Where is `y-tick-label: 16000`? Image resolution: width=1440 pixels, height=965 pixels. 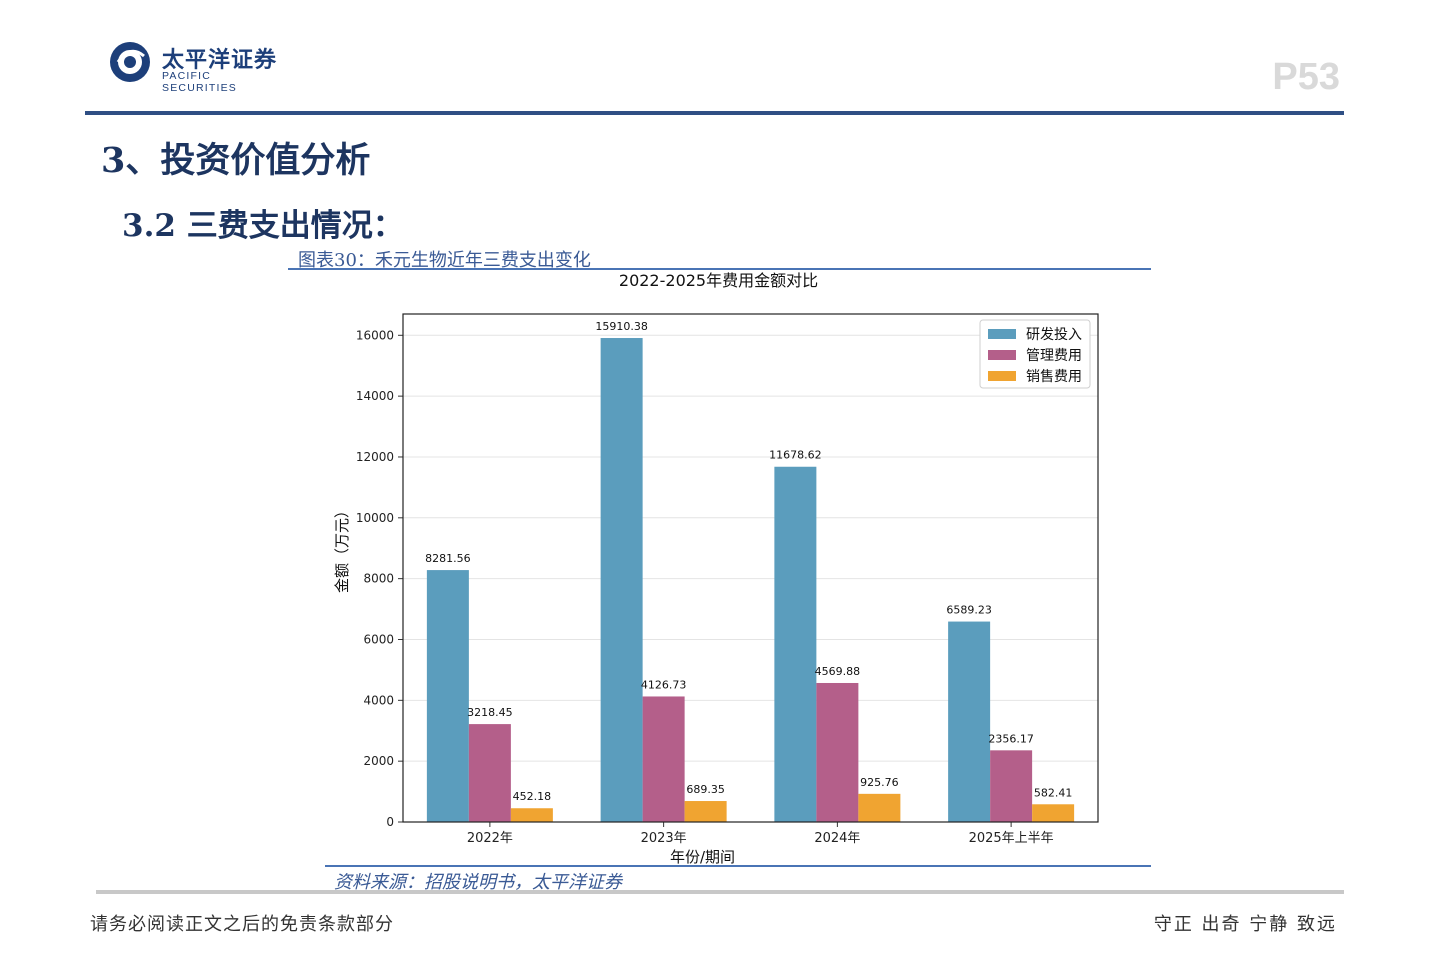
y-tick-label: 16000 is located at coordinates (375, 335).